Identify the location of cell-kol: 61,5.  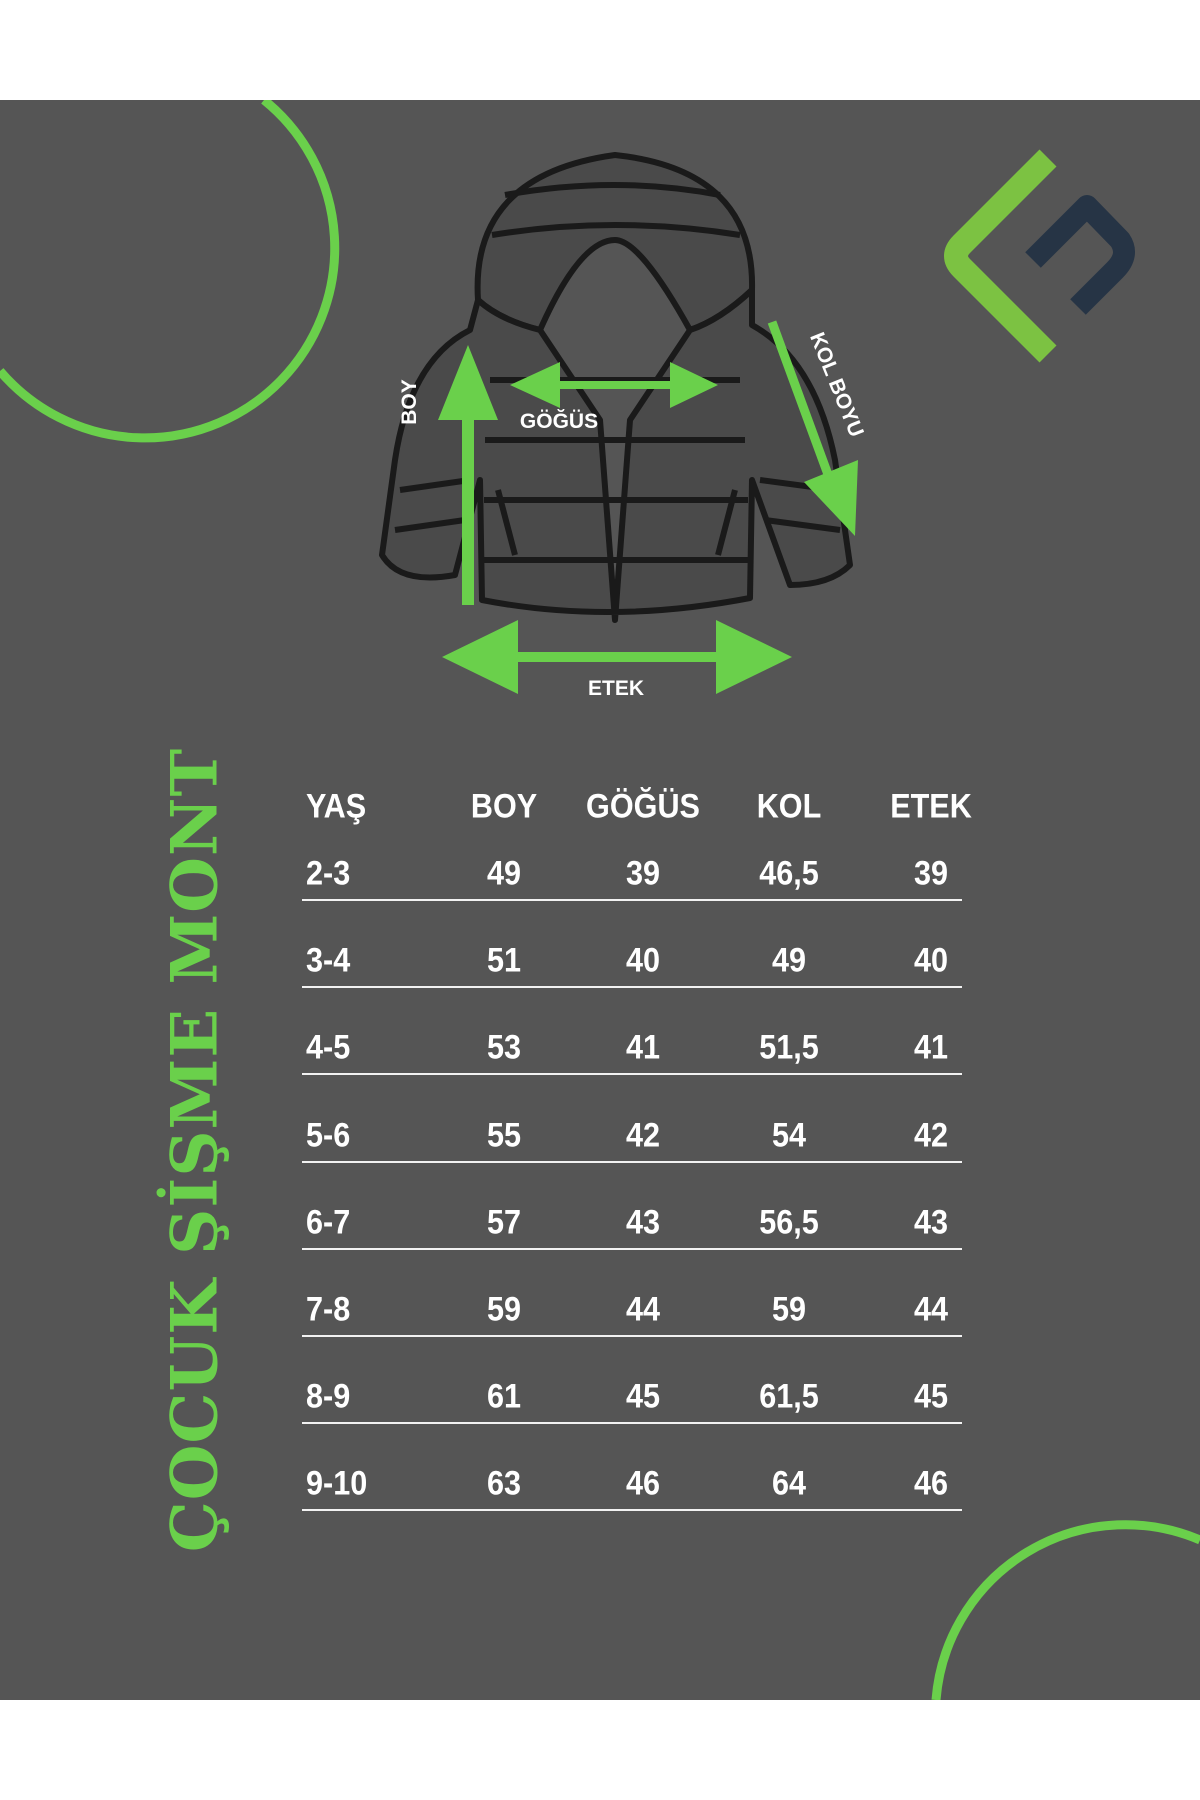
(789, 1396).